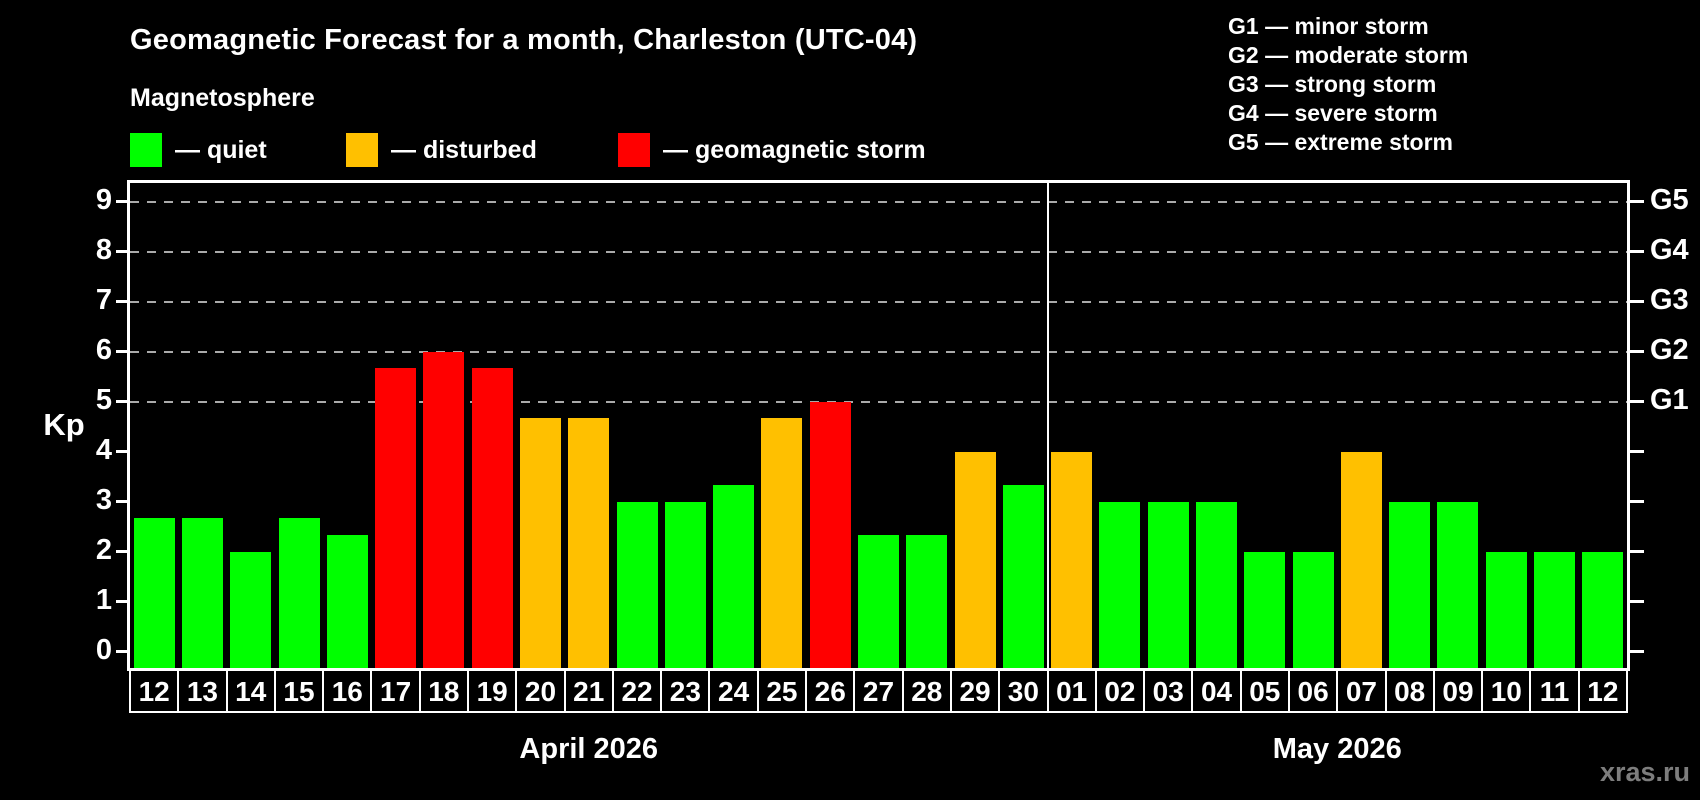 This screenshot has width=1700, height=800. Describe the element at coordinates (634, 150) in the screenshot. I see `legend-swatch-storm` at that location.